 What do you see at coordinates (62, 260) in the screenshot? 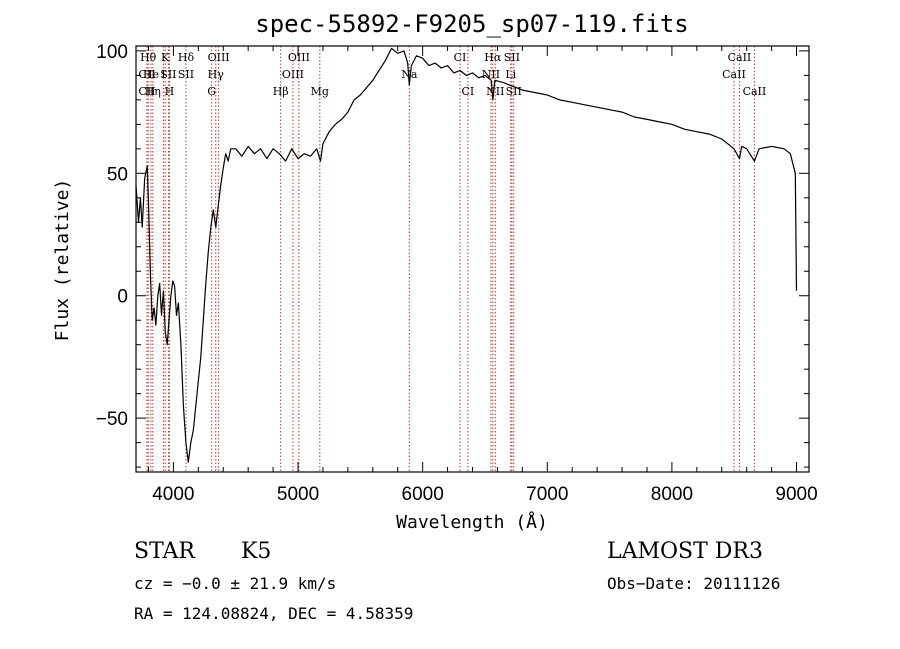
I see `y-axis-label: Flux (relative)` at bounding box center [62, 260].